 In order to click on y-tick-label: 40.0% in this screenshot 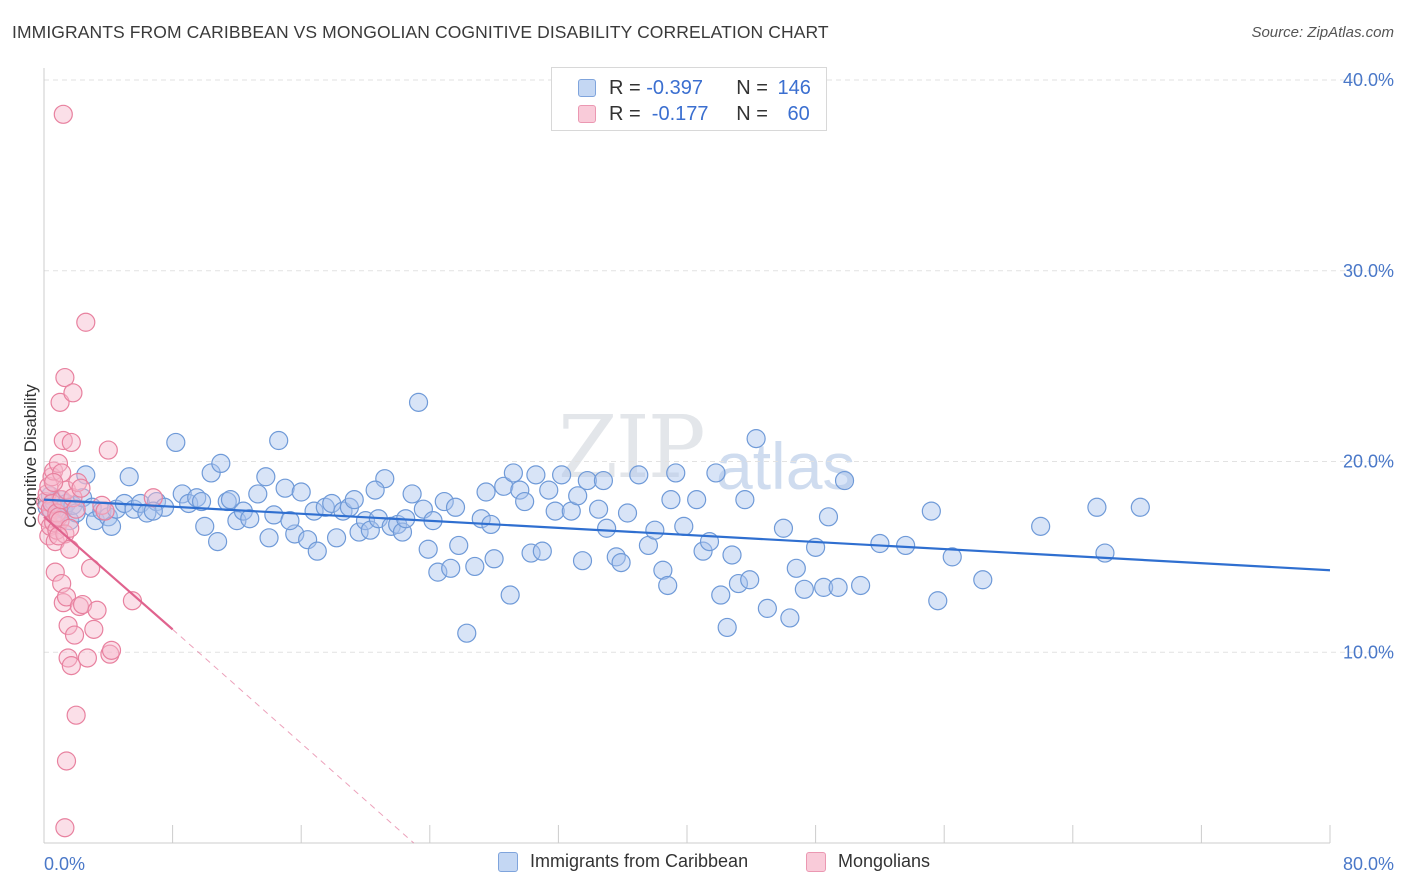, I will do `click(1368, 80)`.